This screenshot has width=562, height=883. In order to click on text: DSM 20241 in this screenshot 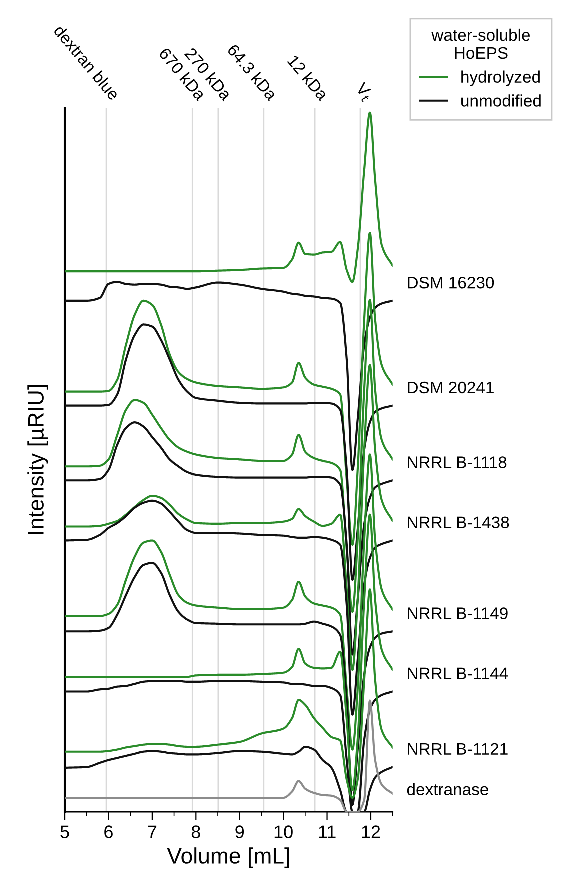, I will do `click(451, 388)`.